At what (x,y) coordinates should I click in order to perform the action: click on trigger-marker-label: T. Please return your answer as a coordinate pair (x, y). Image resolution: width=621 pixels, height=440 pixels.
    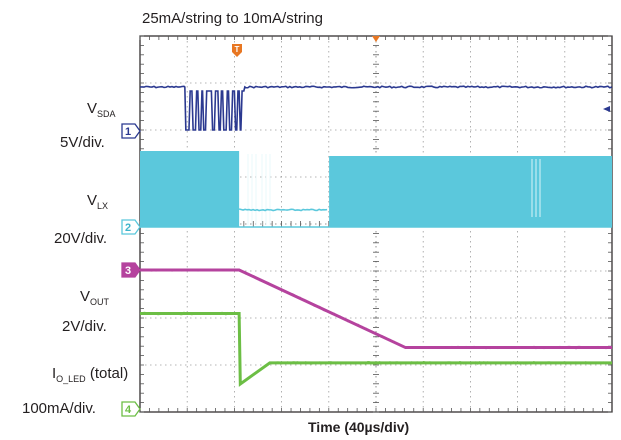
    Looking at the image, I should click on (237, 49).